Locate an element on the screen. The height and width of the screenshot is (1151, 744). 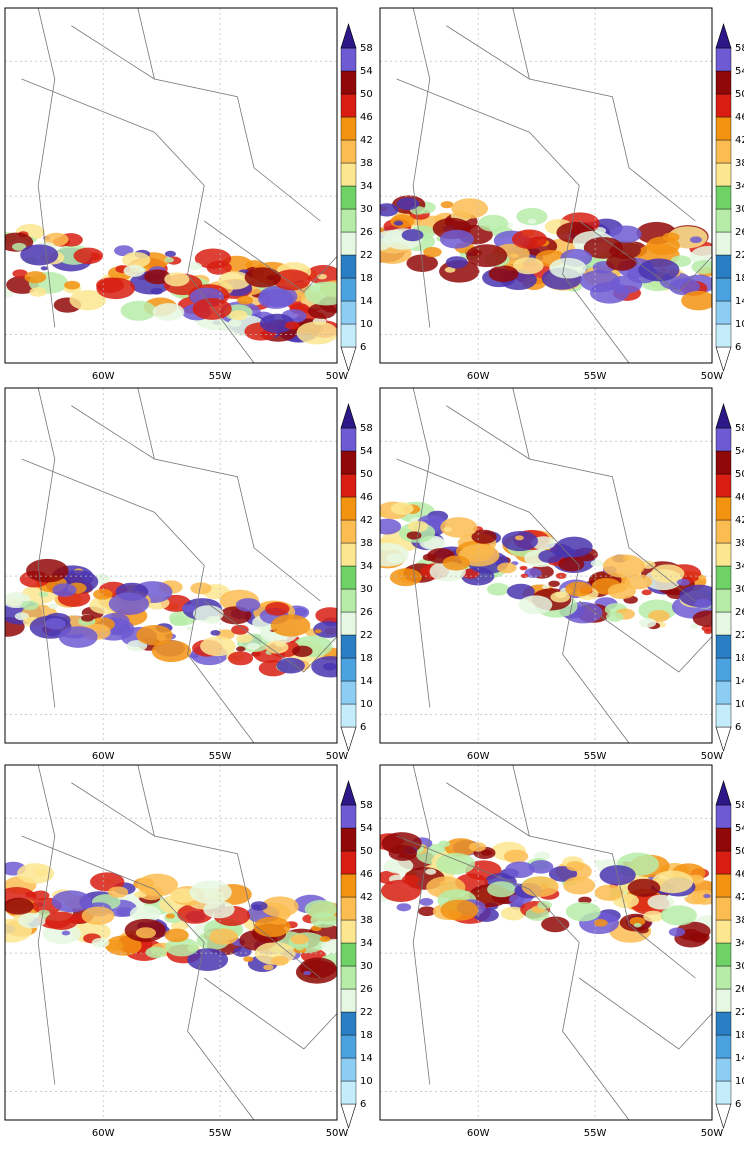
map-content is located at coordinates (546, 942).